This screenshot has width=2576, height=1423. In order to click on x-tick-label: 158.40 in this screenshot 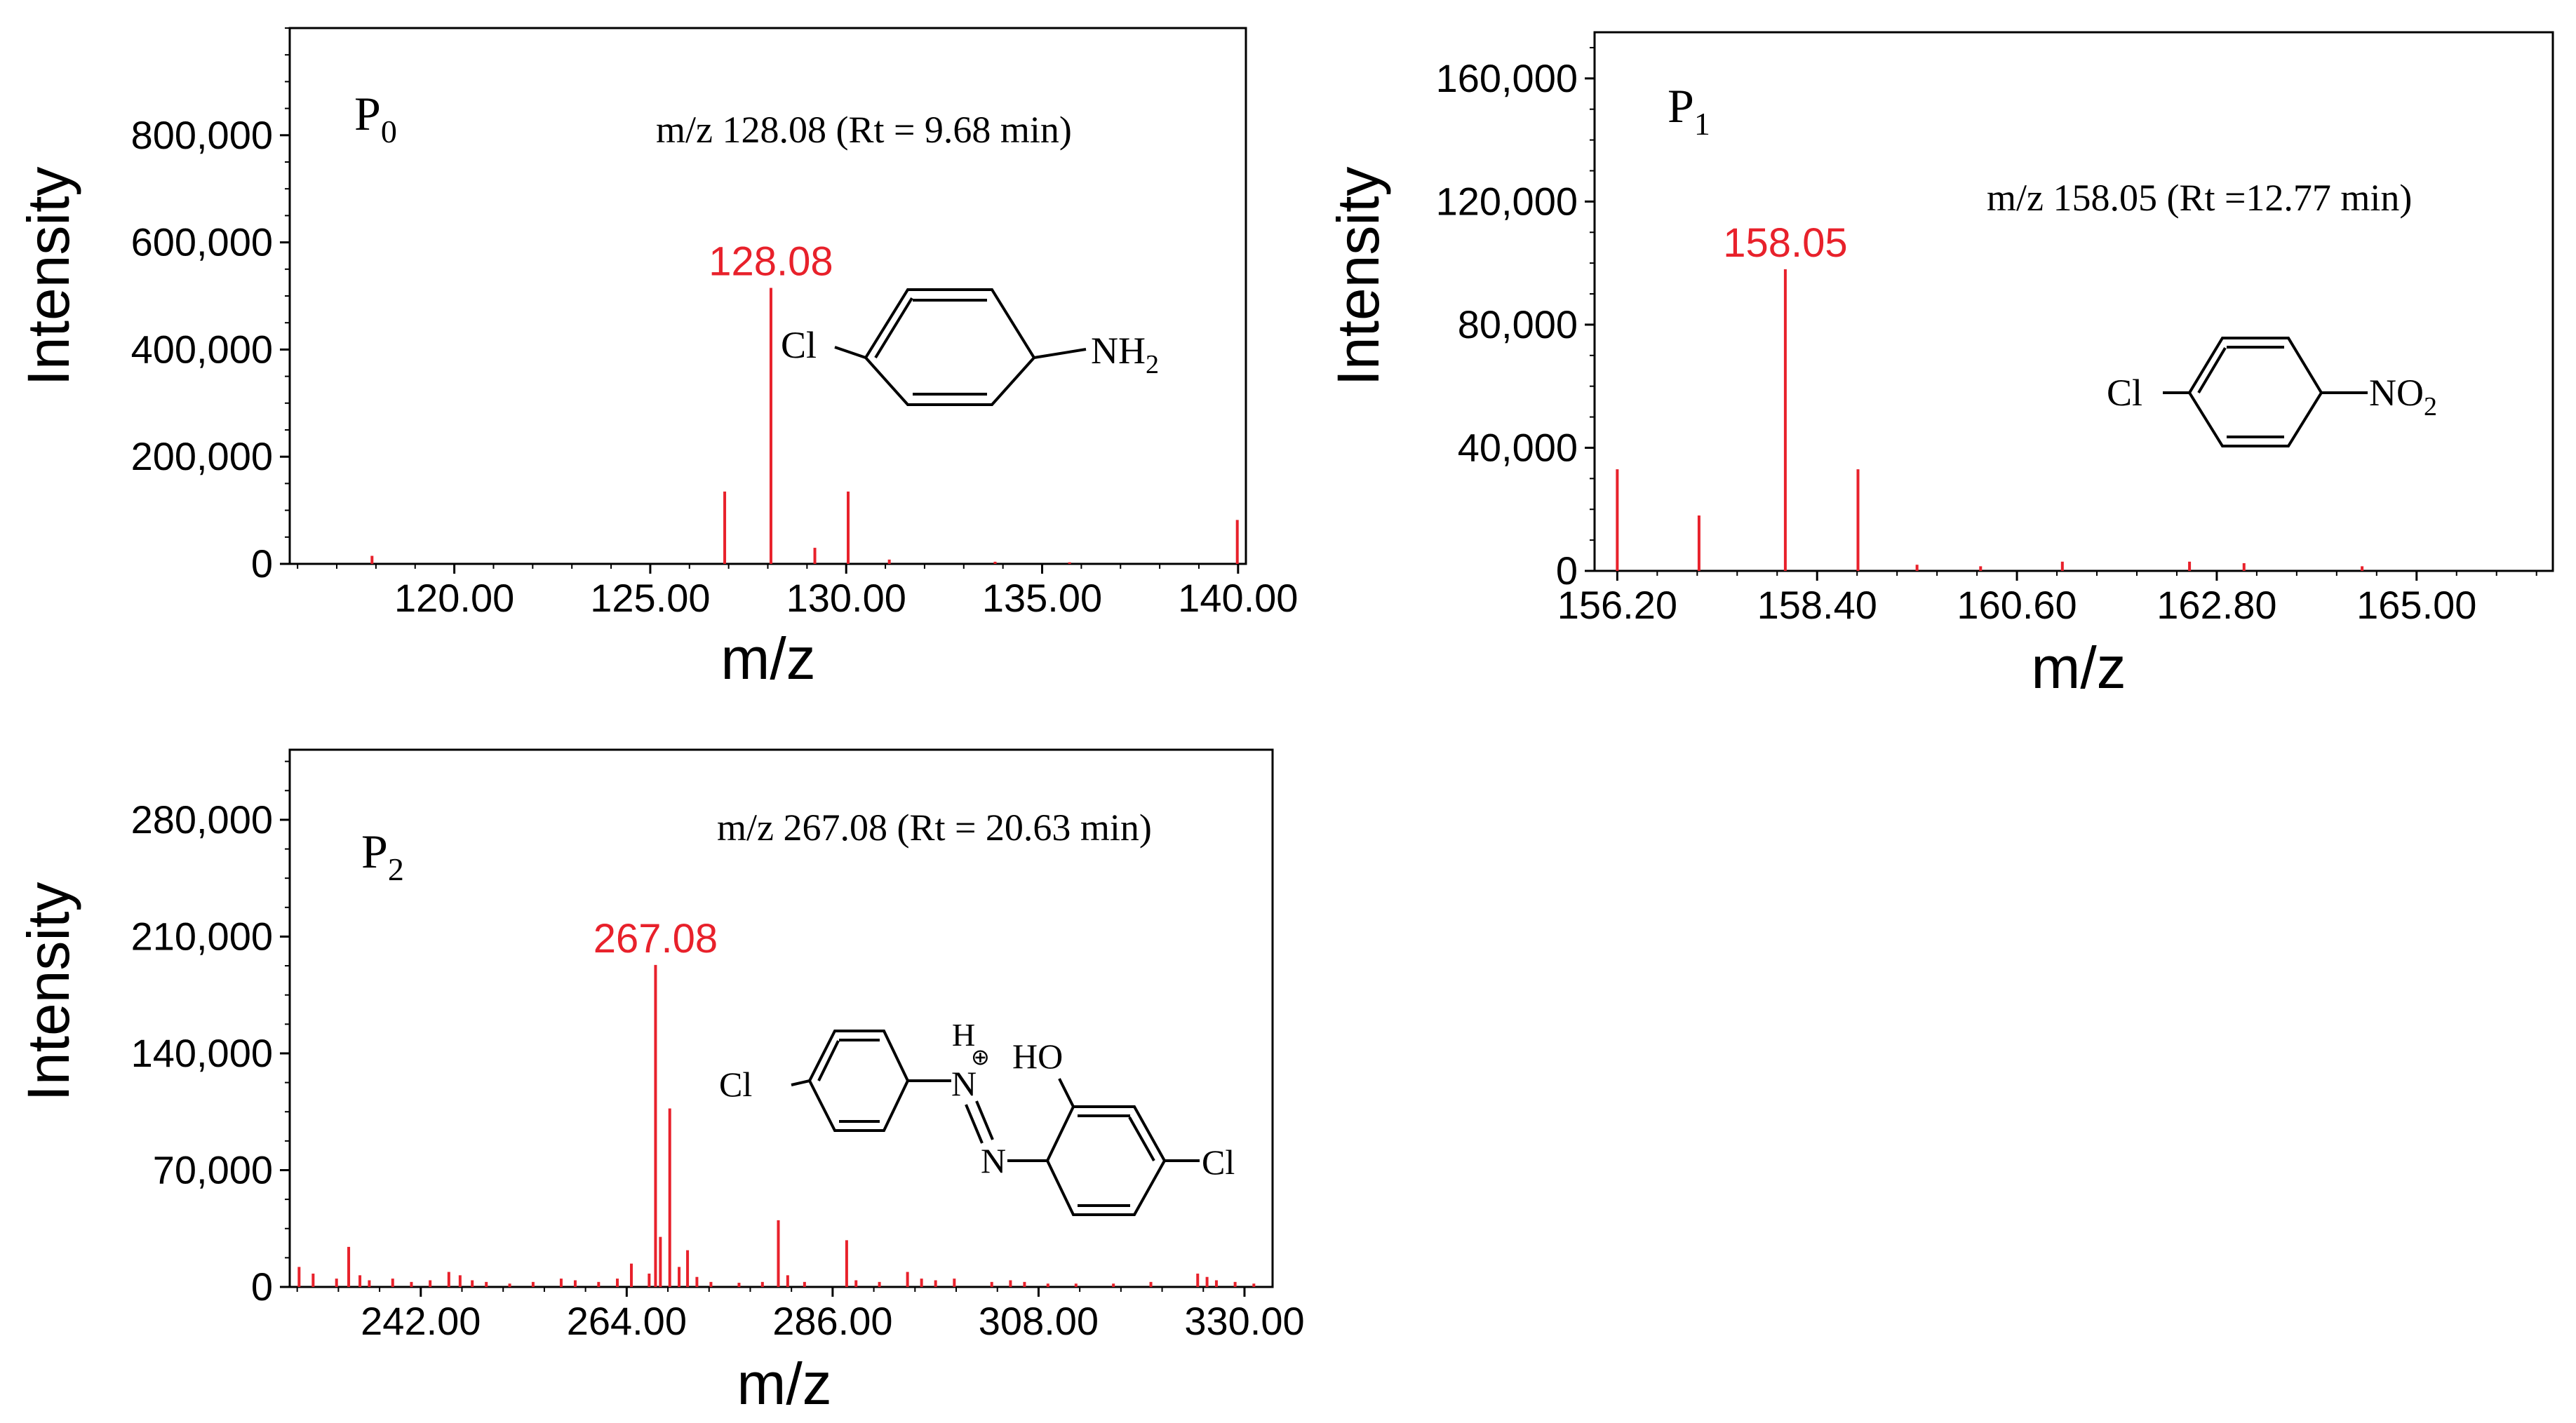, I will do `click(1817, 605)`.